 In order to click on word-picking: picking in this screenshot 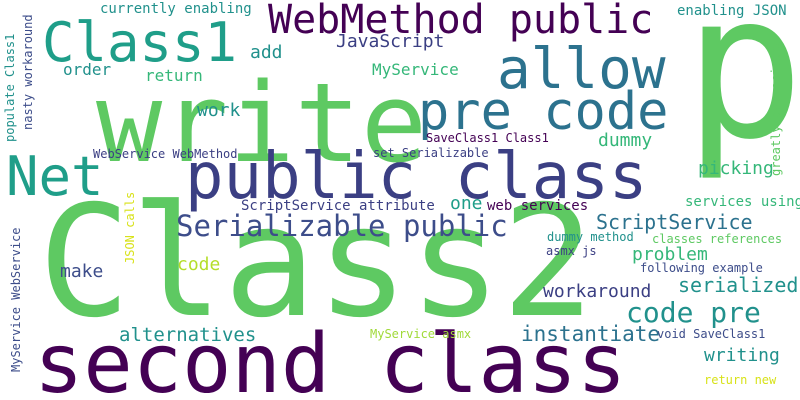, I will do `click(736, 168)`.